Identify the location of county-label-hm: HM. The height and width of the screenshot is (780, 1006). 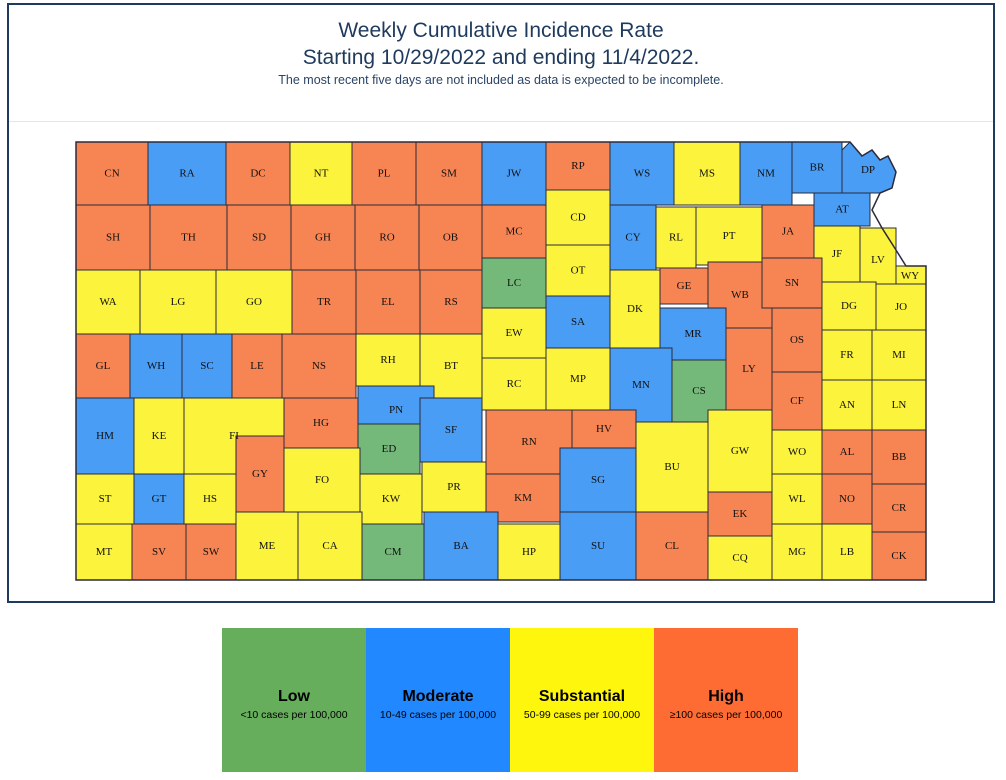
(105, 436).